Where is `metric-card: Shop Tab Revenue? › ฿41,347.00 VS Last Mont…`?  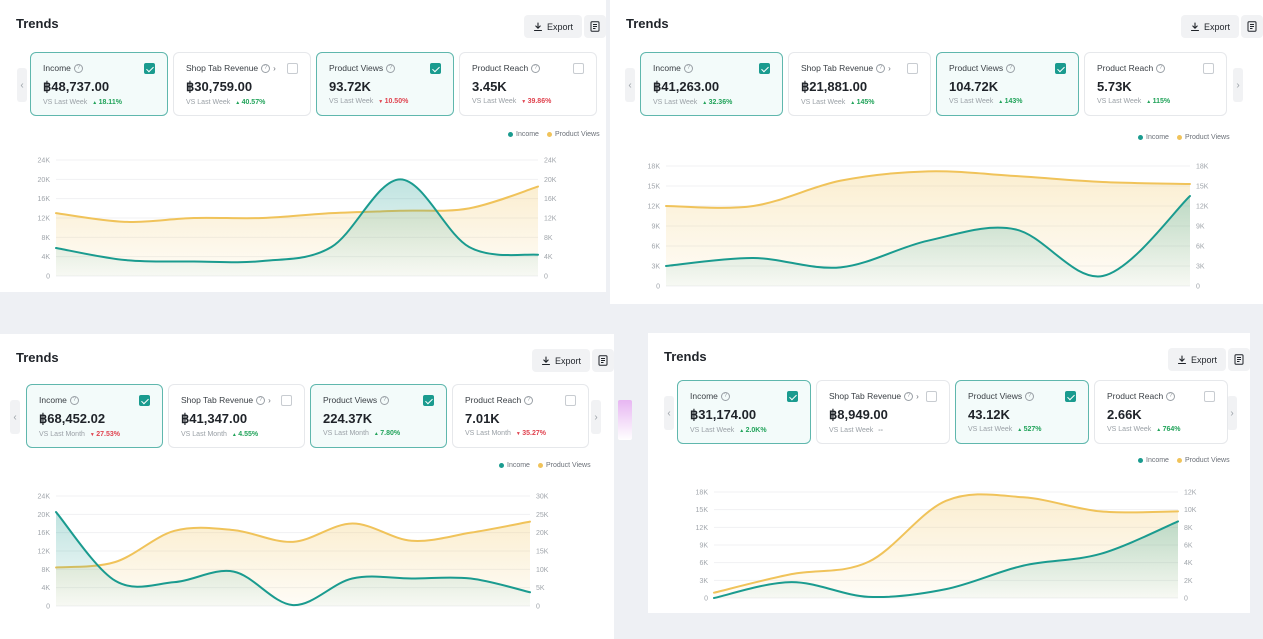 metric-card: Shop Tab Revenue? › ฿41,347.00 VS Last Mont… is located at coordinates (236, 416).